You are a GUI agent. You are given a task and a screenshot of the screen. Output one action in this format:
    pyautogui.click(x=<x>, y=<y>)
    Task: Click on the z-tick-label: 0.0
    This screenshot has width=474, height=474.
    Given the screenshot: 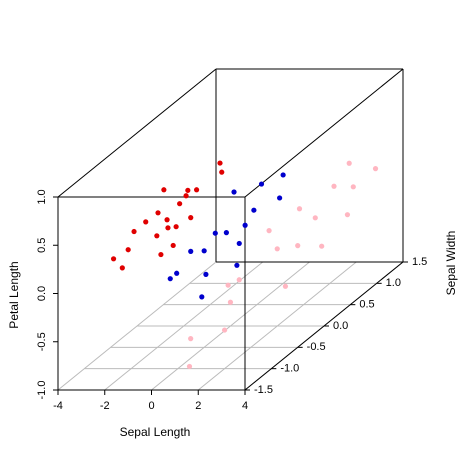 What is the action you would take?
    pyautogui.click(x=42, y=293)
    